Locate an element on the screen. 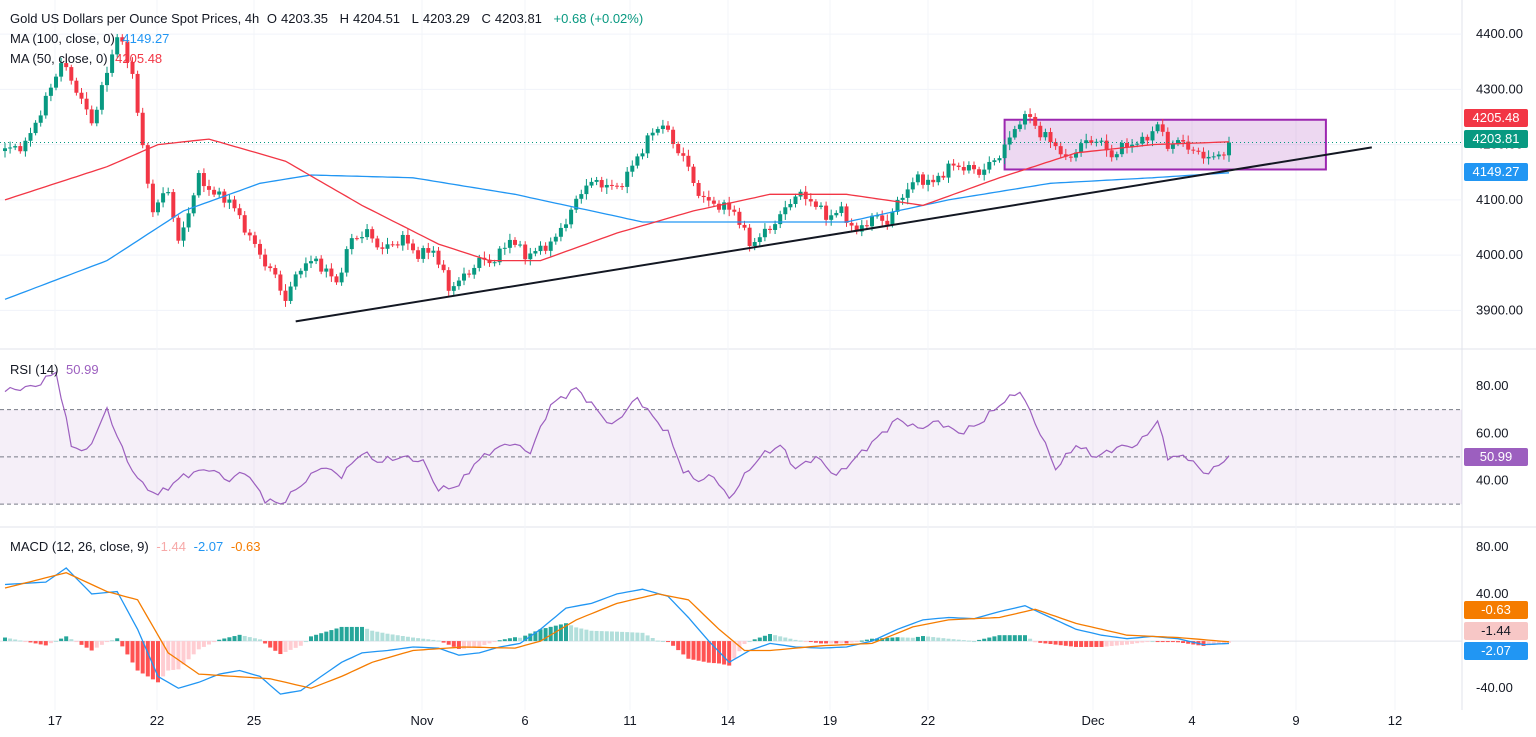  price-tick-label: 3900.00 is located at coordinates (1499, 309).